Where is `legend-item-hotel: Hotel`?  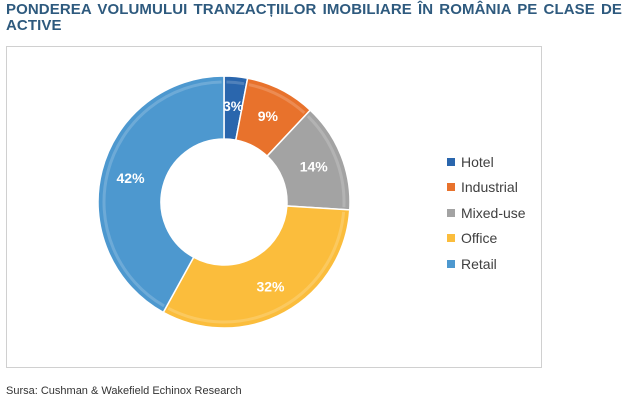
legend-item-hotel: Hotel is located at coordinates (486, 162).